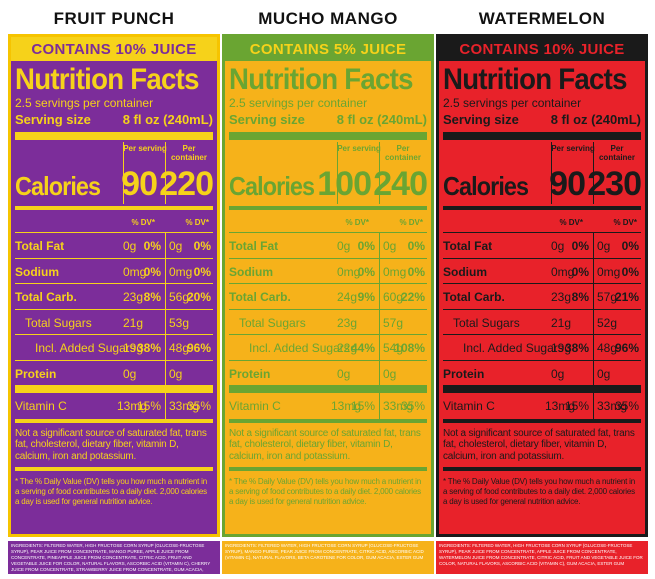  Describe the element at coordinates (542, 347) in the screenshot. I see `nutrient-row: Incl. Added Sugars 19g 38% 48g 96%` at that location.